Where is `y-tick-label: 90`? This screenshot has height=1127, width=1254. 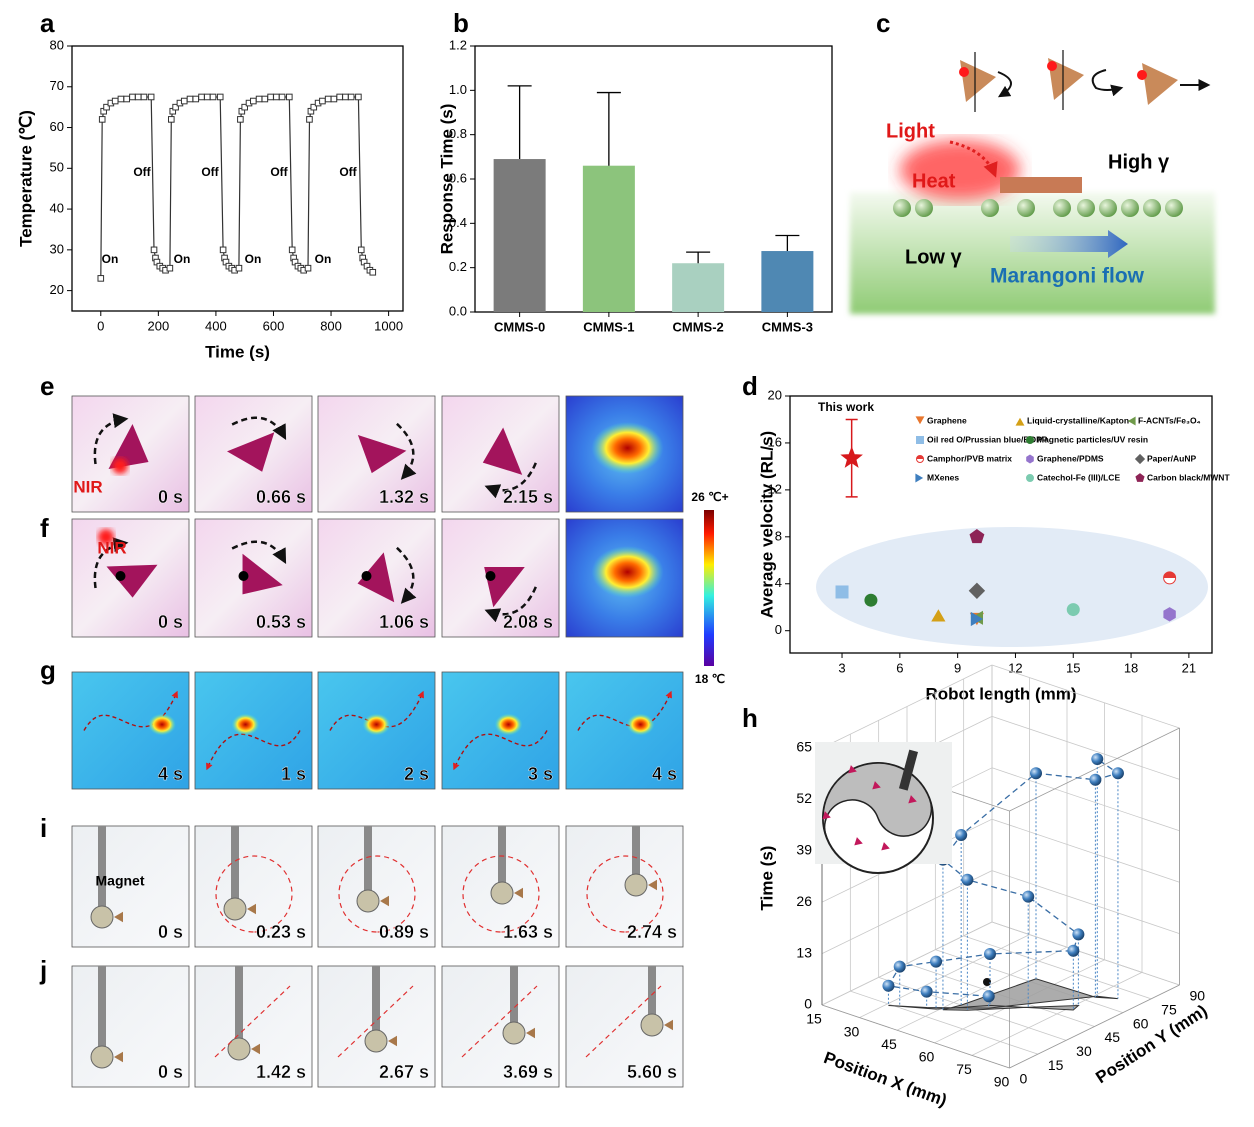
y-tick-label: 90 is located at coordinates (1198, 996).